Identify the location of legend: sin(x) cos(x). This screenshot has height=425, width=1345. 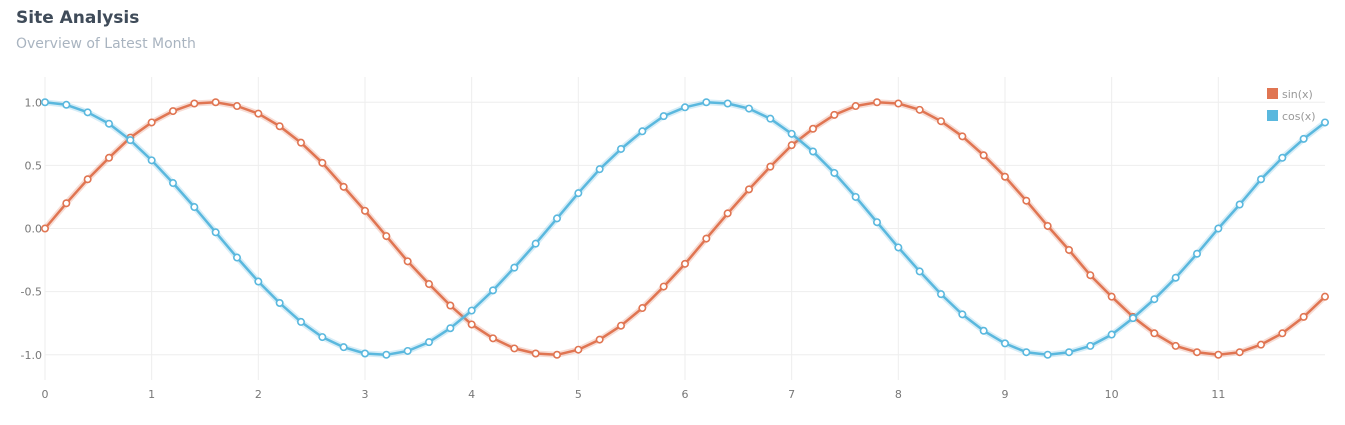
(1291, 105).